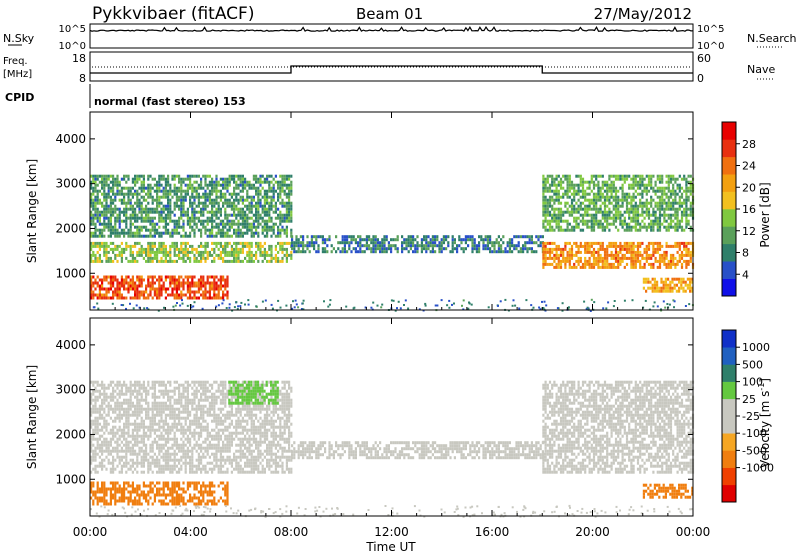 Image resolution: width=800 pixels, height=554 pixels. Describe the element at coordinates (70, 184) in the screenshot. I see `power-y-tick-label: 3000` at that location.